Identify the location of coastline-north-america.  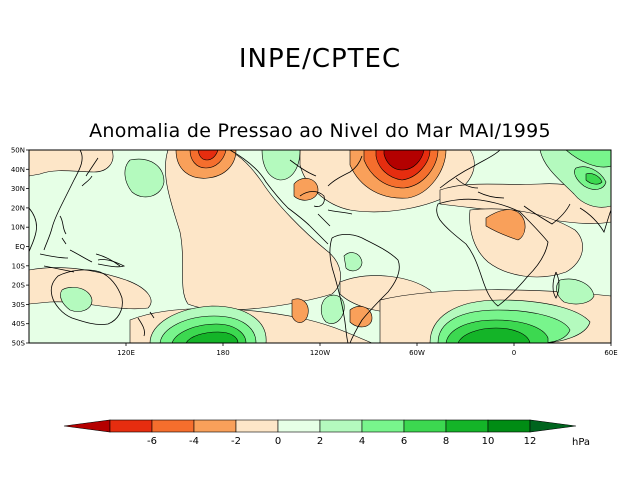
(296, 197).